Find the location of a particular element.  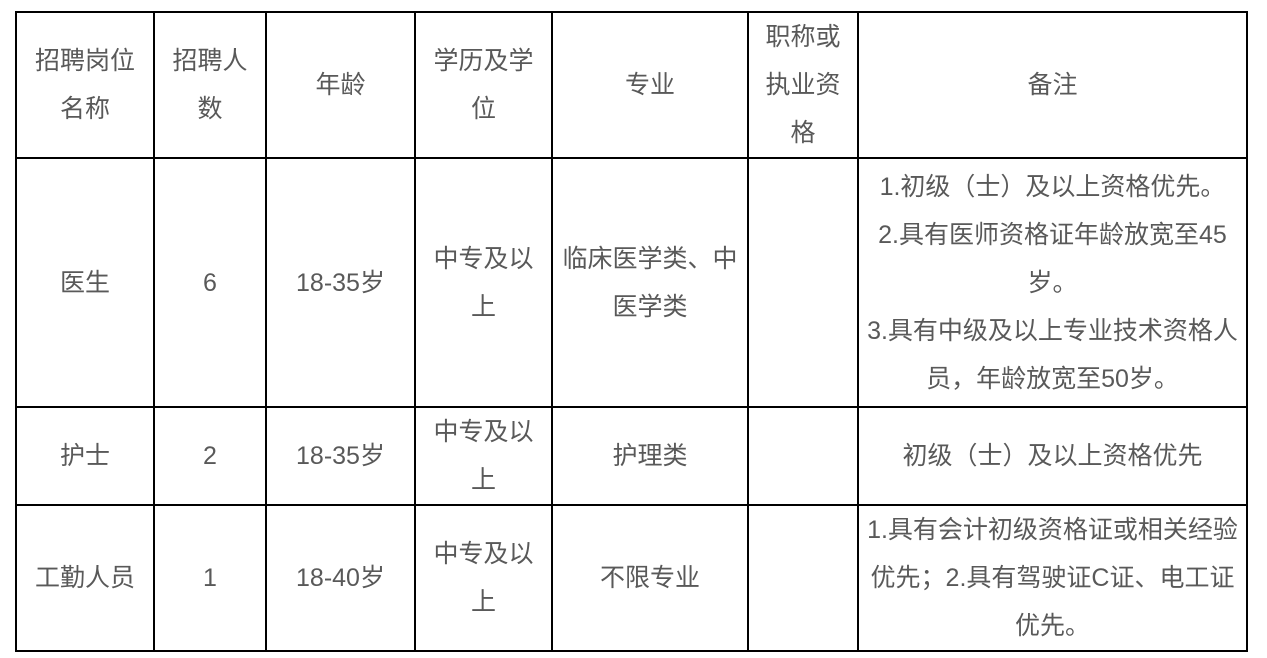

cell-headcount: 6 is located at coordinates (210, 282).